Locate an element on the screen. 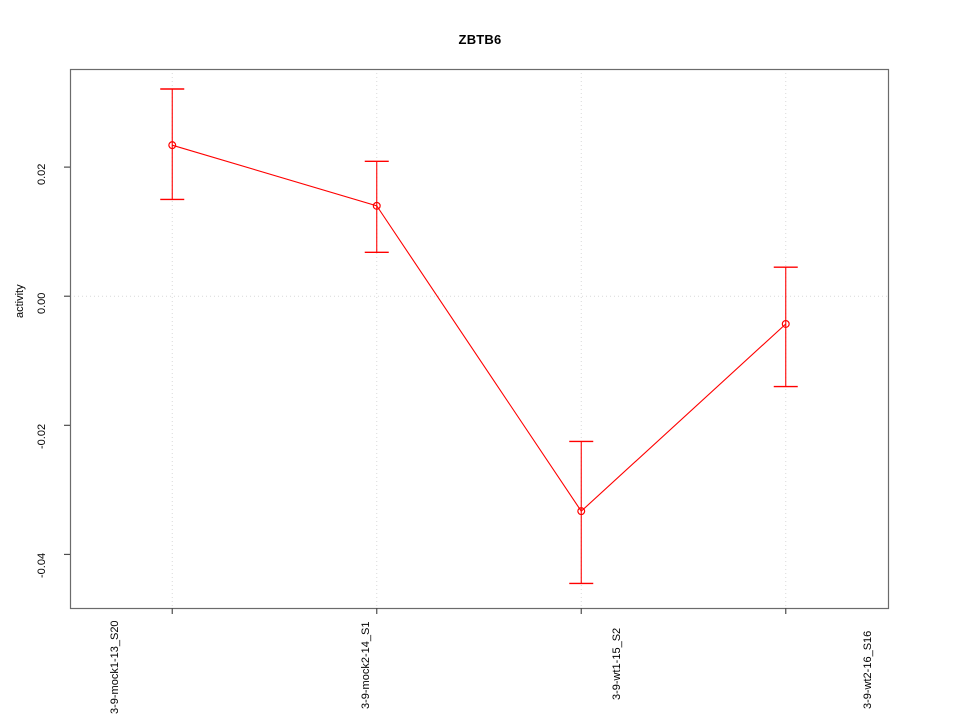 This screenshot has height=720, width=960. y-axis-label: activity is located at coordinates (20, 301).